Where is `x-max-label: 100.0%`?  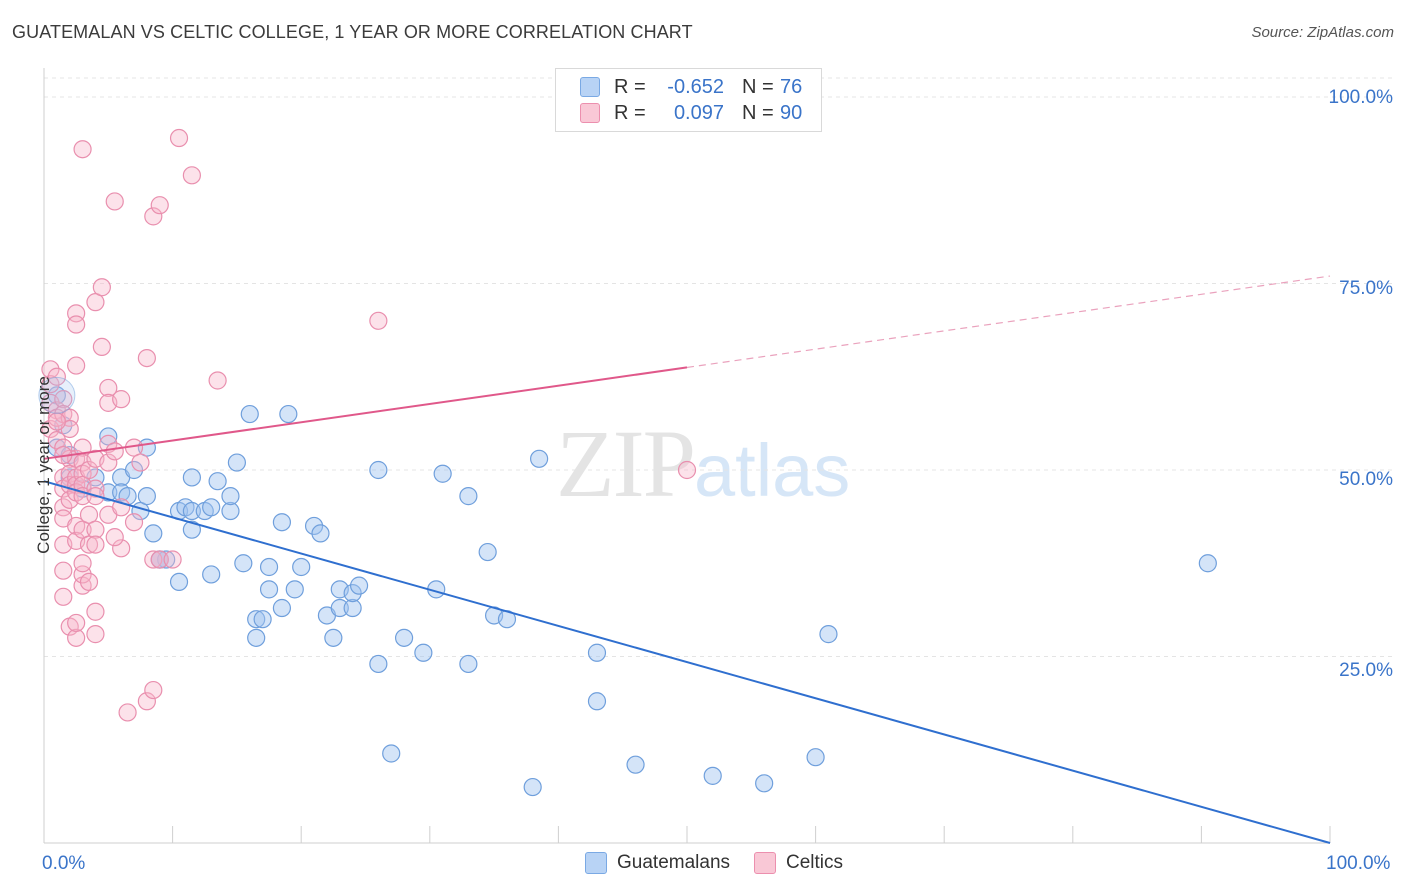
x-max-label: 100.0% is located at coordinates (1358, 863).